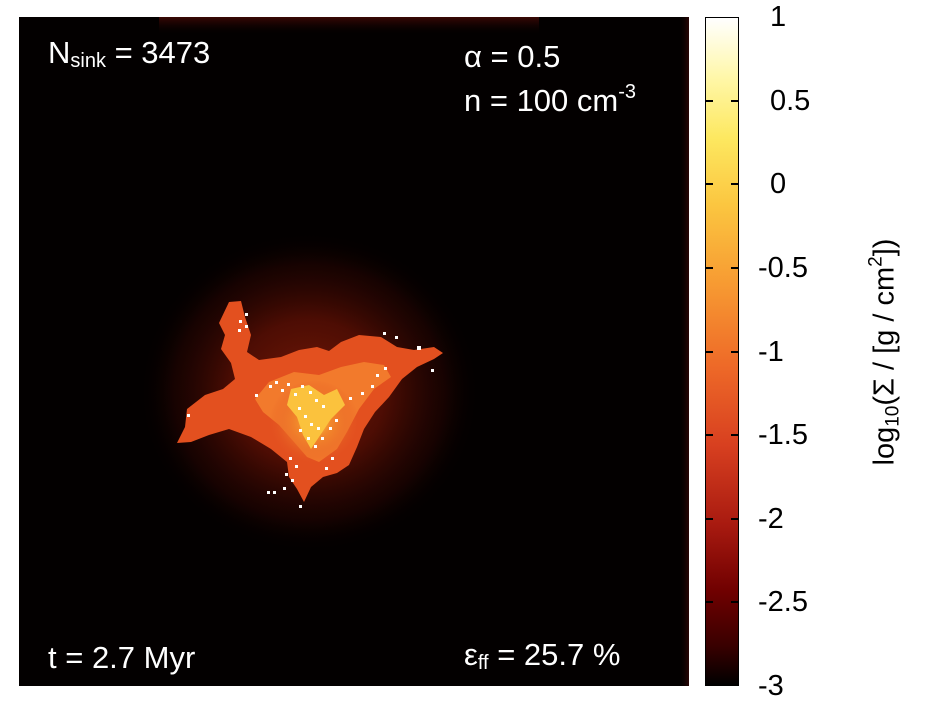 Image resolution: width=938 pixels, height=708 pixels. Describe the element at coordinates (771, 351) in the screenshot. I see `colorbar-tick-label: -1` at that location.